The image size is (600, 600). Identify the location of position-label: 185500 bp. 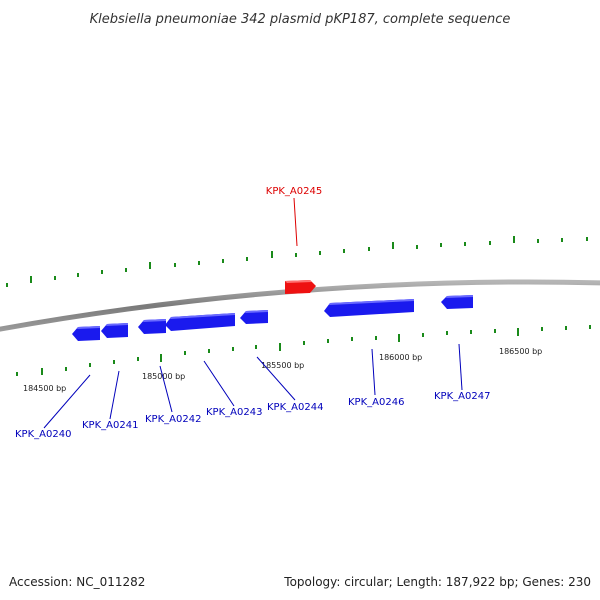
(282, 365).